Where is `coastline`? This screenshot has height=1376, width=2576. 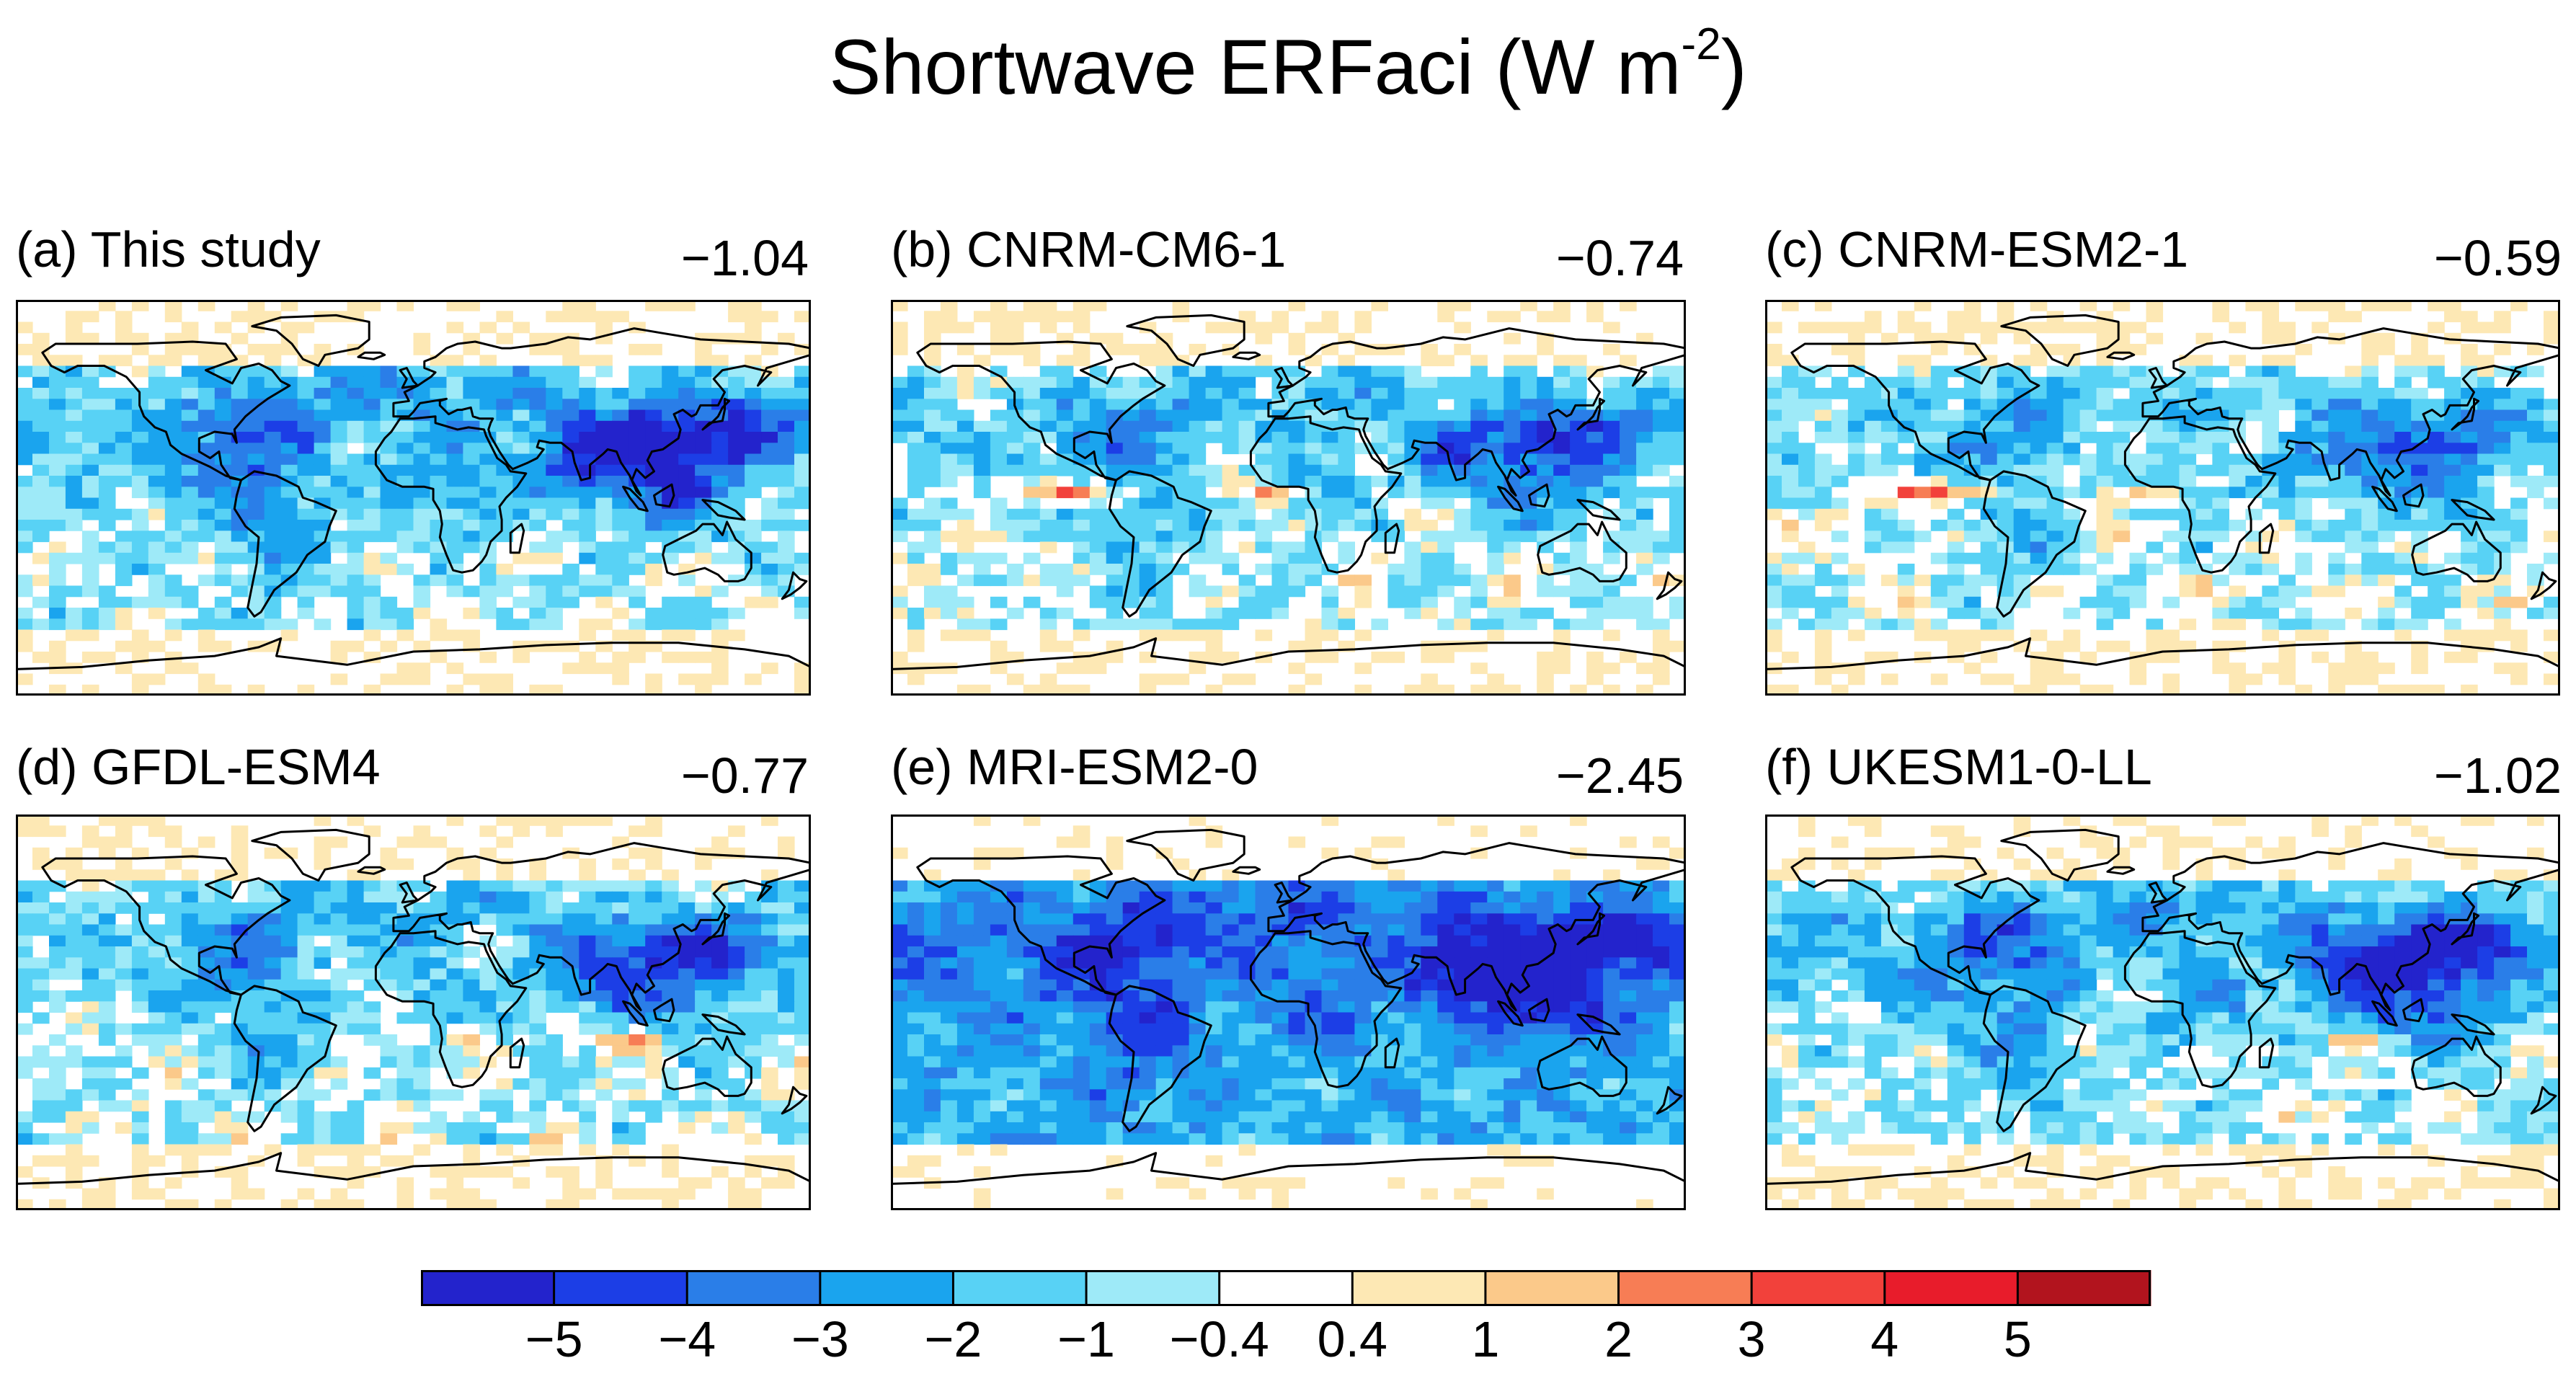
coastline is located at coordinates (1392, 538).